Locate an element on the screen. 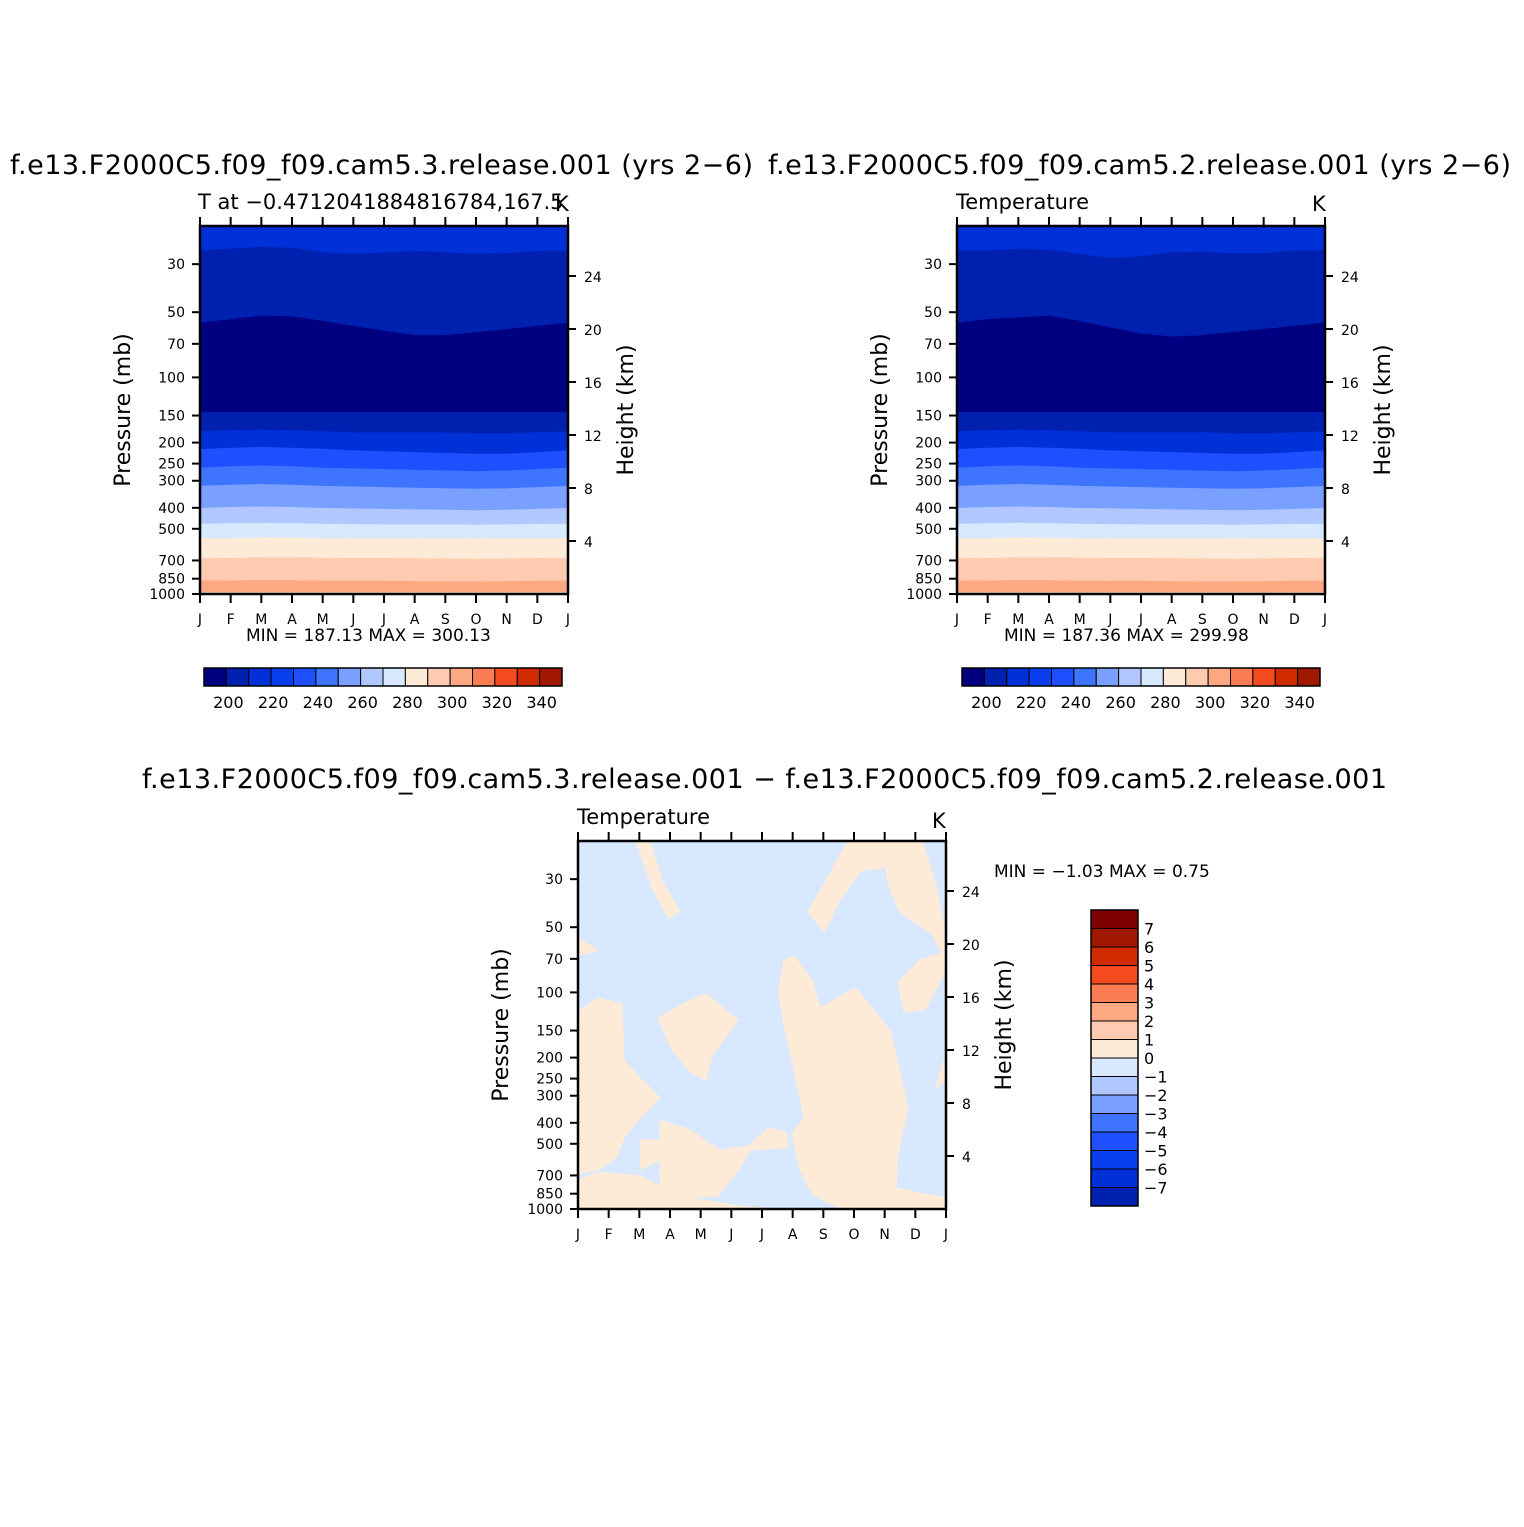 The height and width of the screenshot is (1527, 1524). panel2-xtick-label: F is located at coordinates (988, 620).